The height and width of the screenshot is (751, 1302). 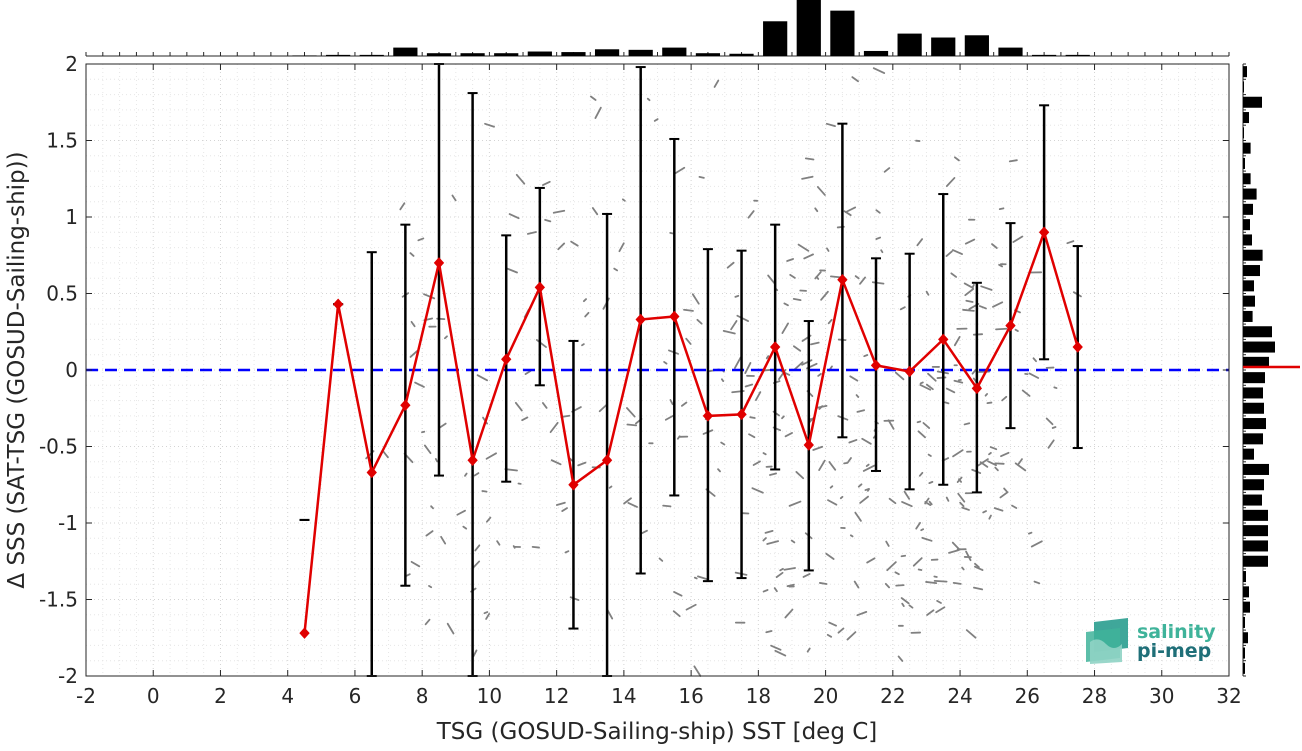 I want to click on y-tick-label: -1, so click(x=68, y=523).